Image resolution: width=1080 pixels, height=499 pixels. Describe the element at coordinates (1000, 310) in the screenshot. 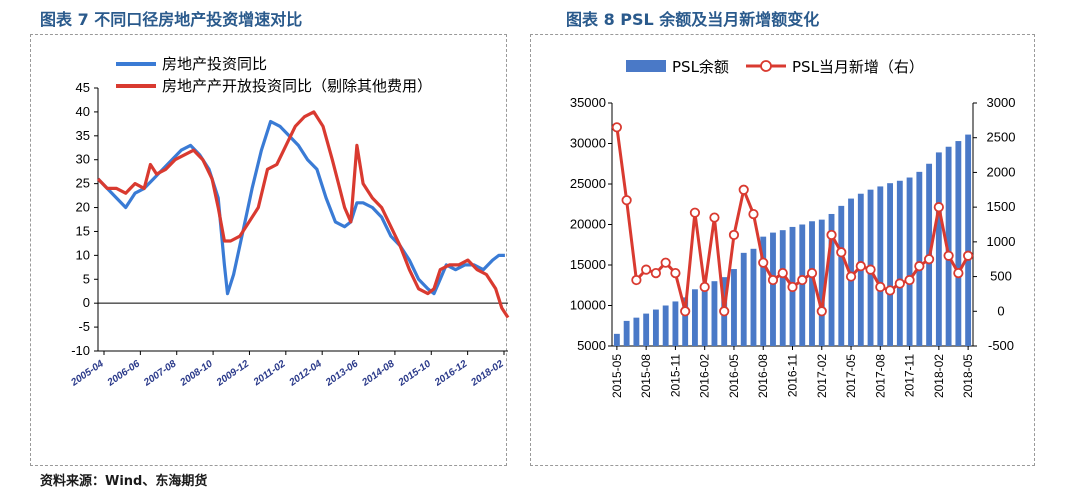

I see `right-right-y-tick-label: 0` at that location.